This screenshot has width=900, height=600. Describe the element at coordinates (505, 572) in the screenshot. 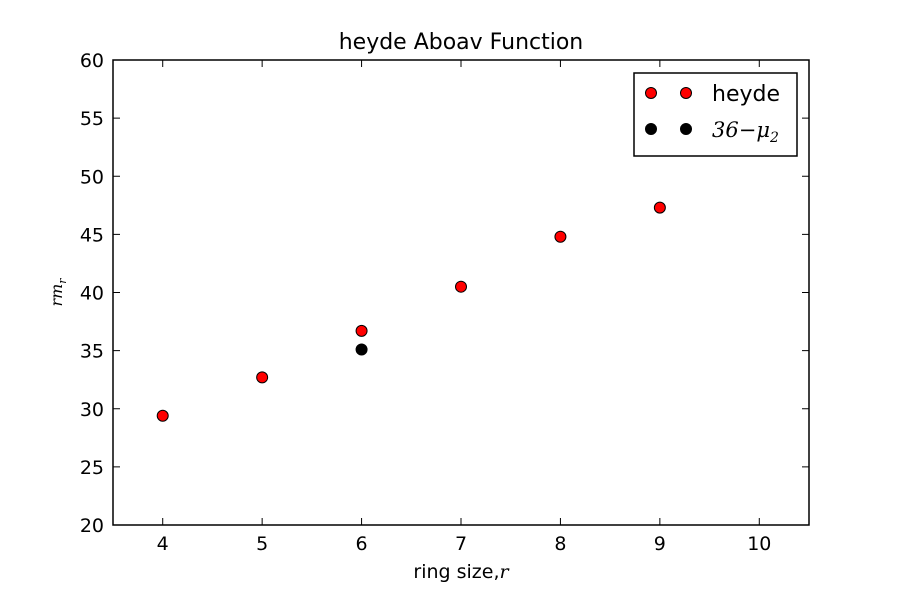

I see `x-axis-label-variable: r` at that location.